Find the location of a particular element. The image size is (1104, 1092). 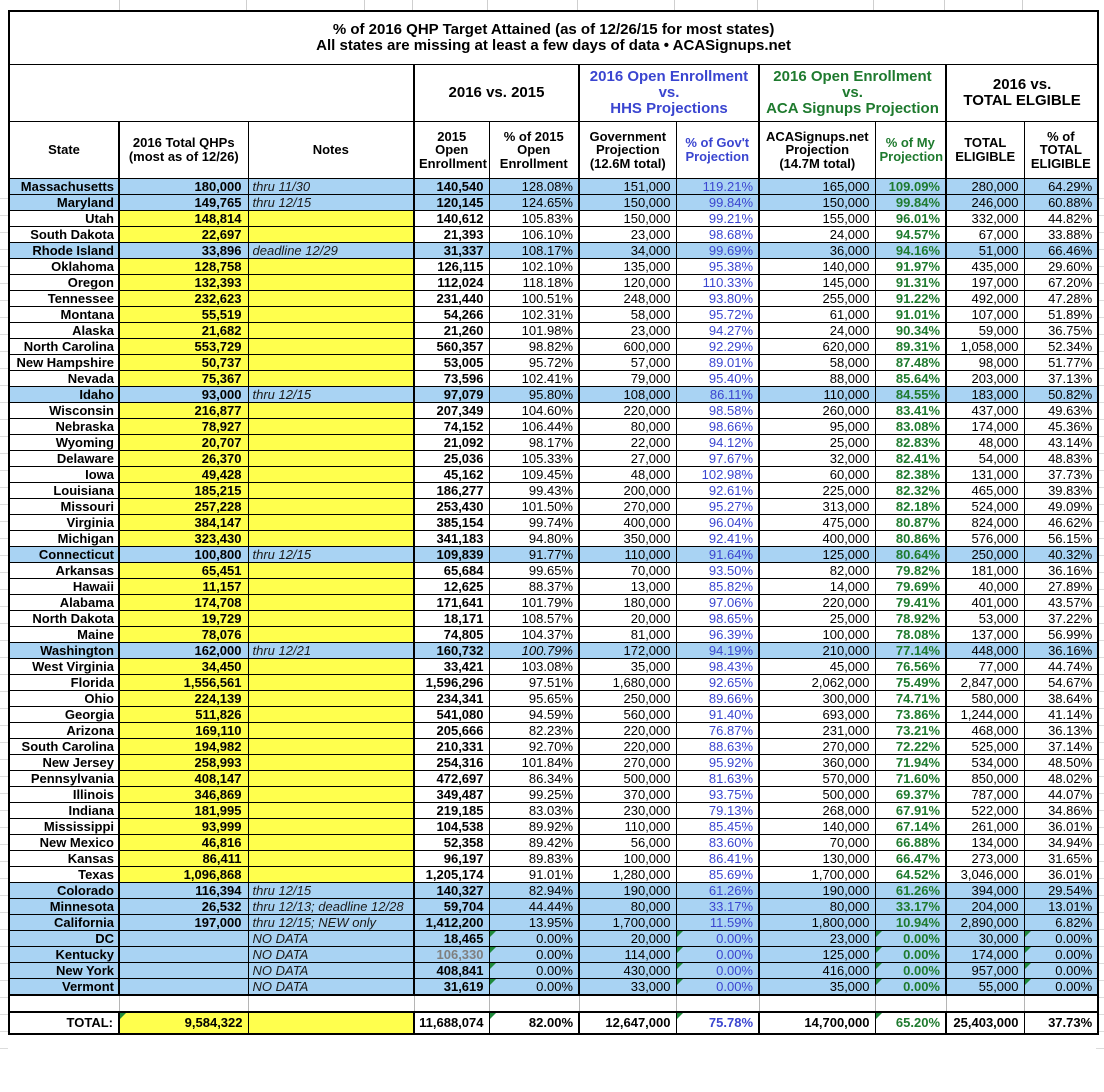

cell-government-projection: 150,000 is located at coordinates (627, 218).